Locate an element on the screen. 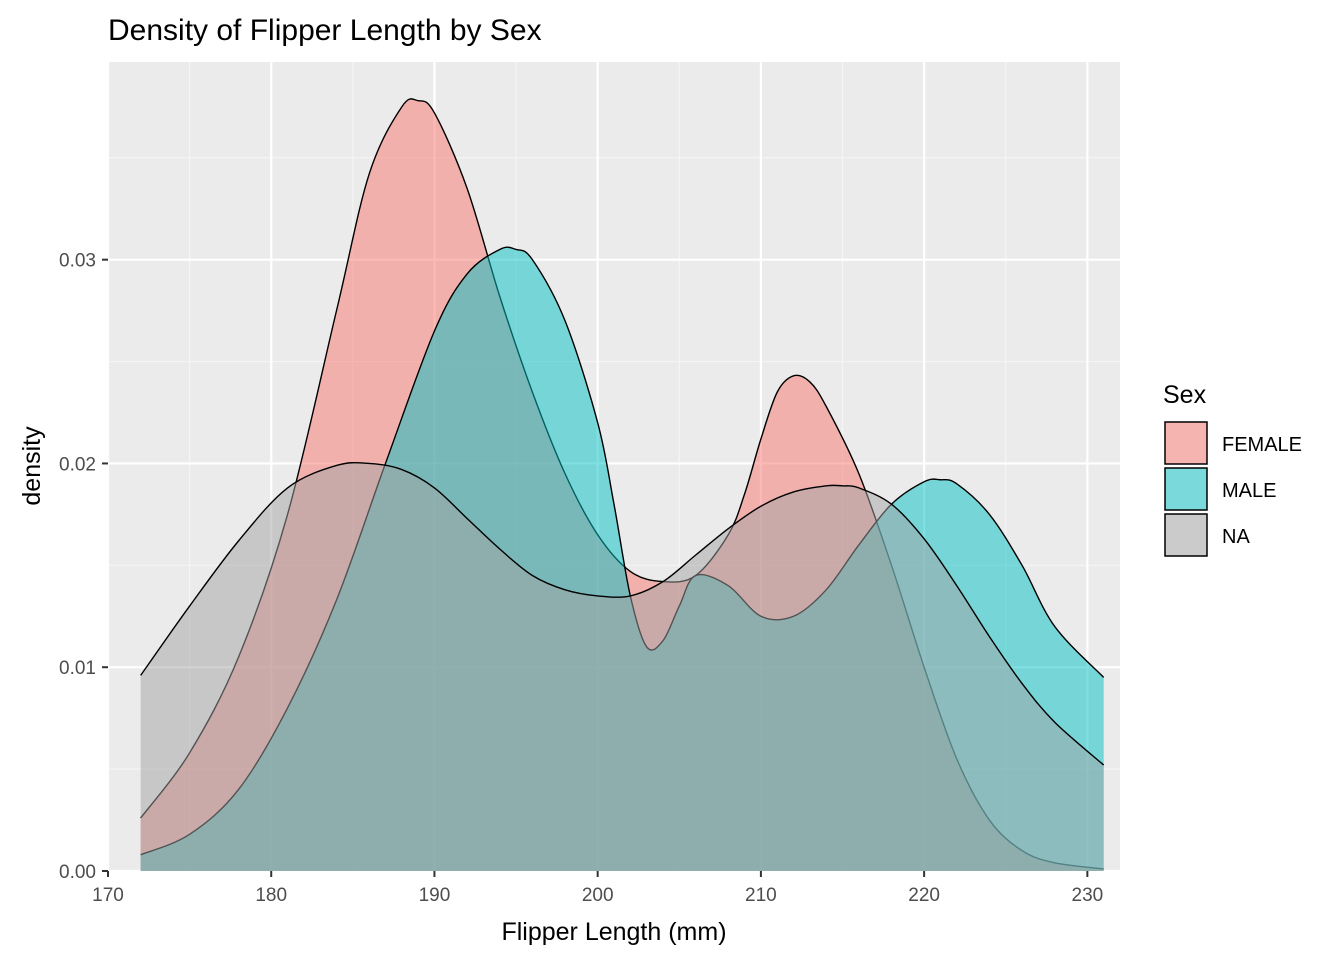 The width and height of the screenshot is (1344, 960). legend-label-female: FEMALE is located at coordinates (1262, 445).